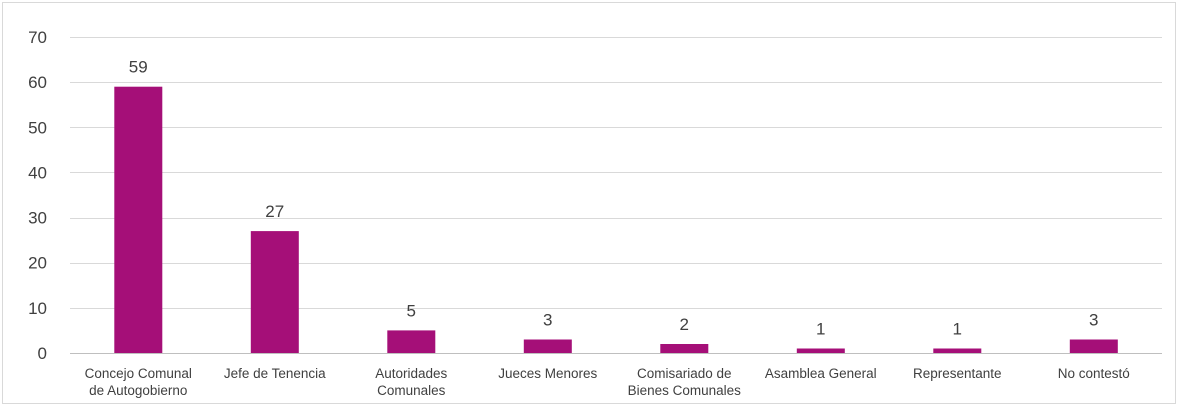 This screenshot has height=408, width=1180. Describe the element at coordinates (274, 211) in the screenshot. I see `data-label-2: 27` at that location.